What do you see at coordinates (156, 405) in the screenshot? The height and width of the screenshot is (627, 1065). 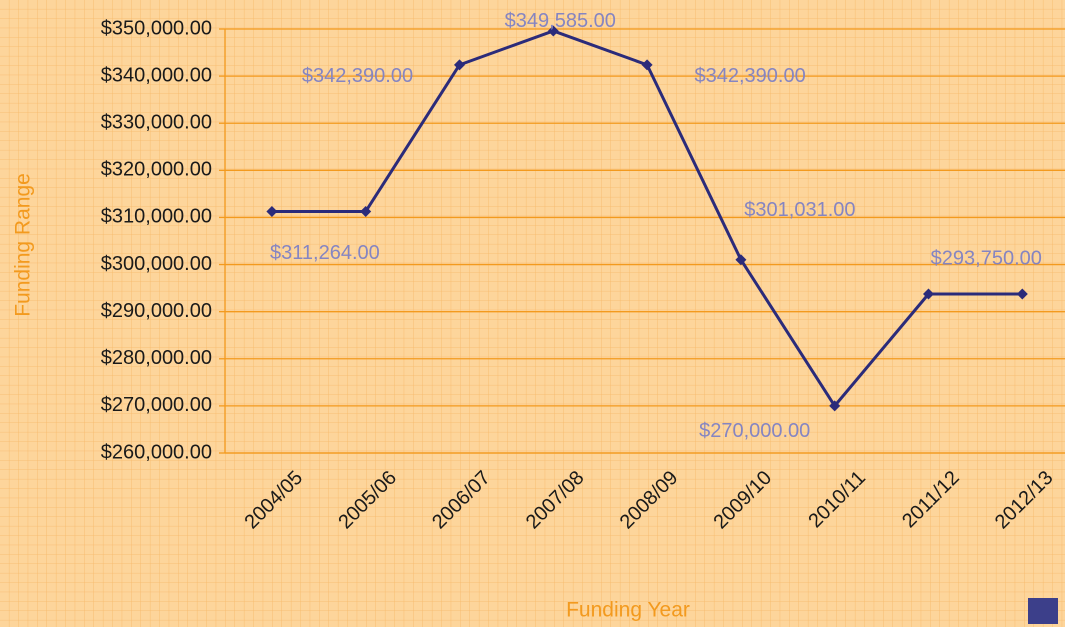 I see `y-tick-label: $270,000.00` at bounding box center [156, 405].